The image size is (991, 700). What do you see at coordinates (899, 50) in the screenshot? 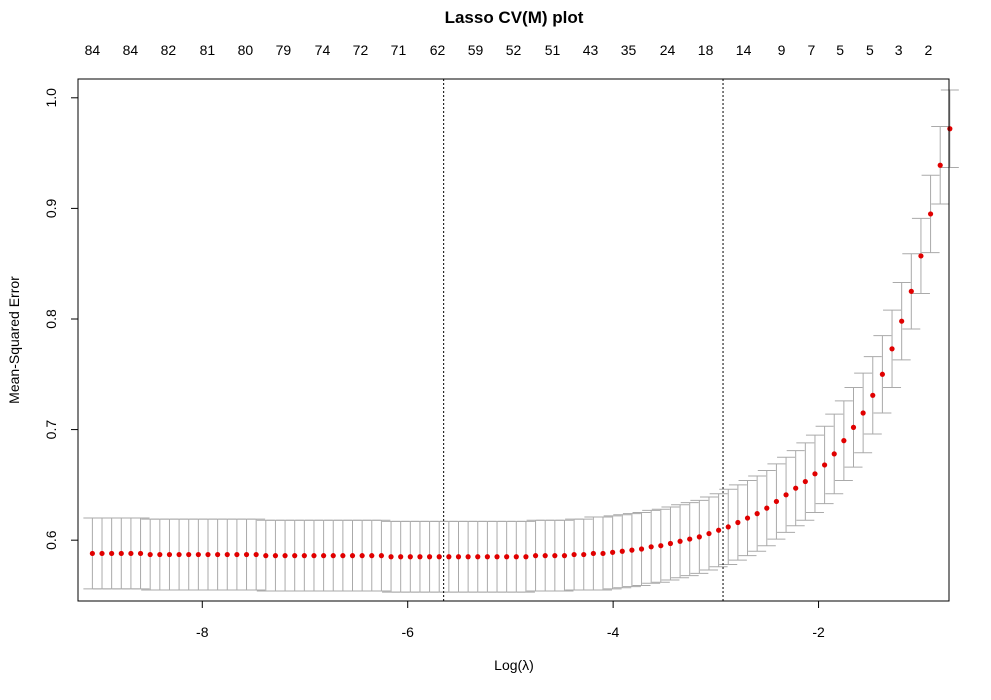
I see `top-count-label: 3` at bounding box center [899, 50].